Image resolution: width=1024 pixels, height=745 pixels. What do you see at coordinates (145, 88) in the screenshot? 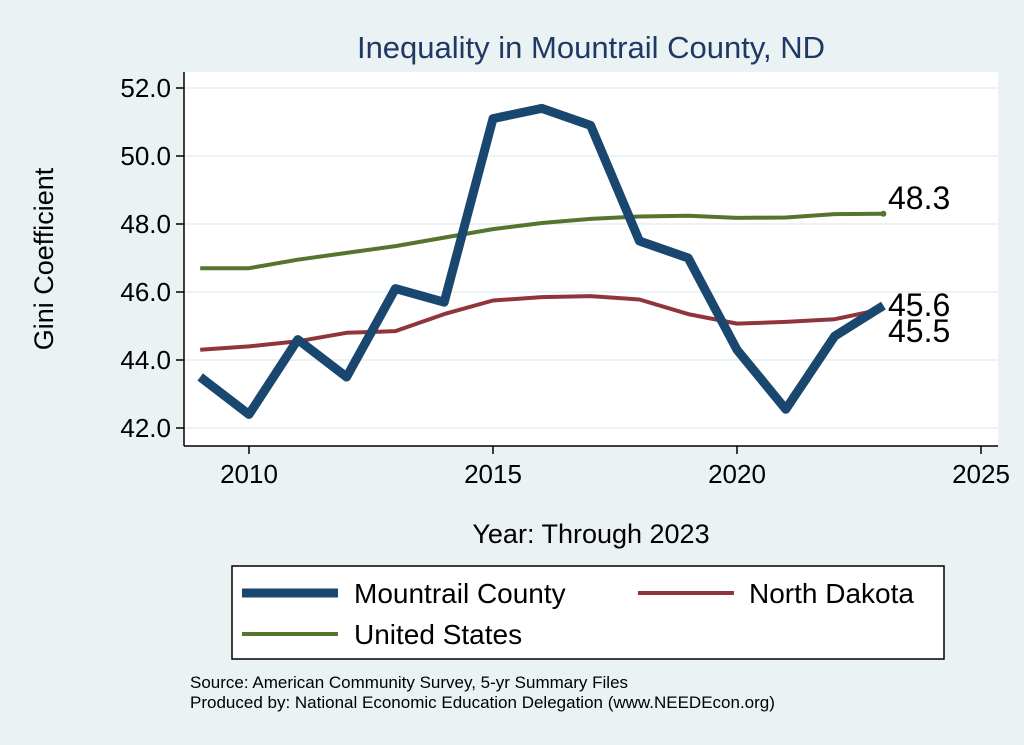
I see `y-tick-label-5: 52.0` at bounding box center [145, 88].